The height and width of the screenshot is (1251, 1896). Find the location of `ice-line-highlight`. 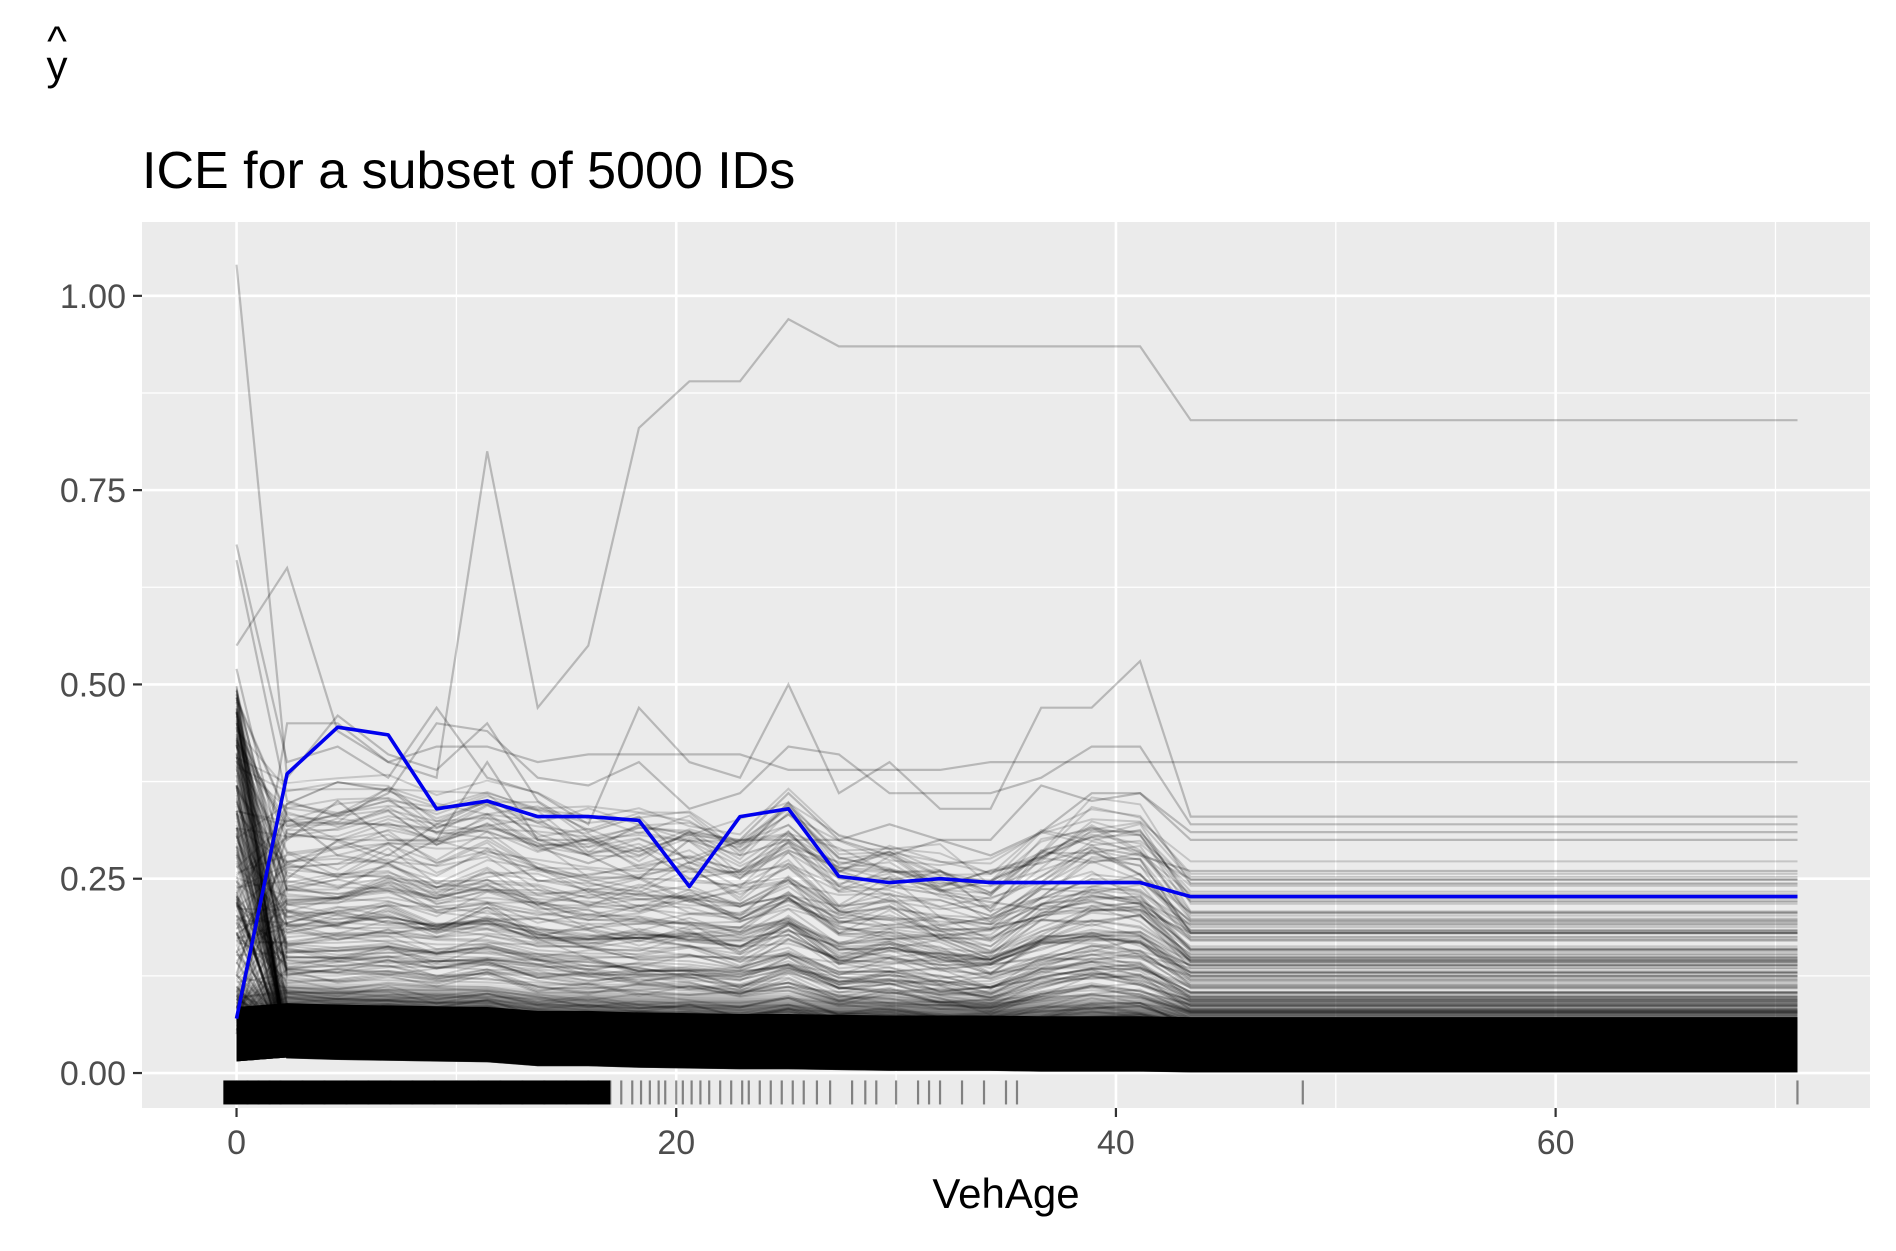

ice-line-highlight is located at coordinates (1016, 789).